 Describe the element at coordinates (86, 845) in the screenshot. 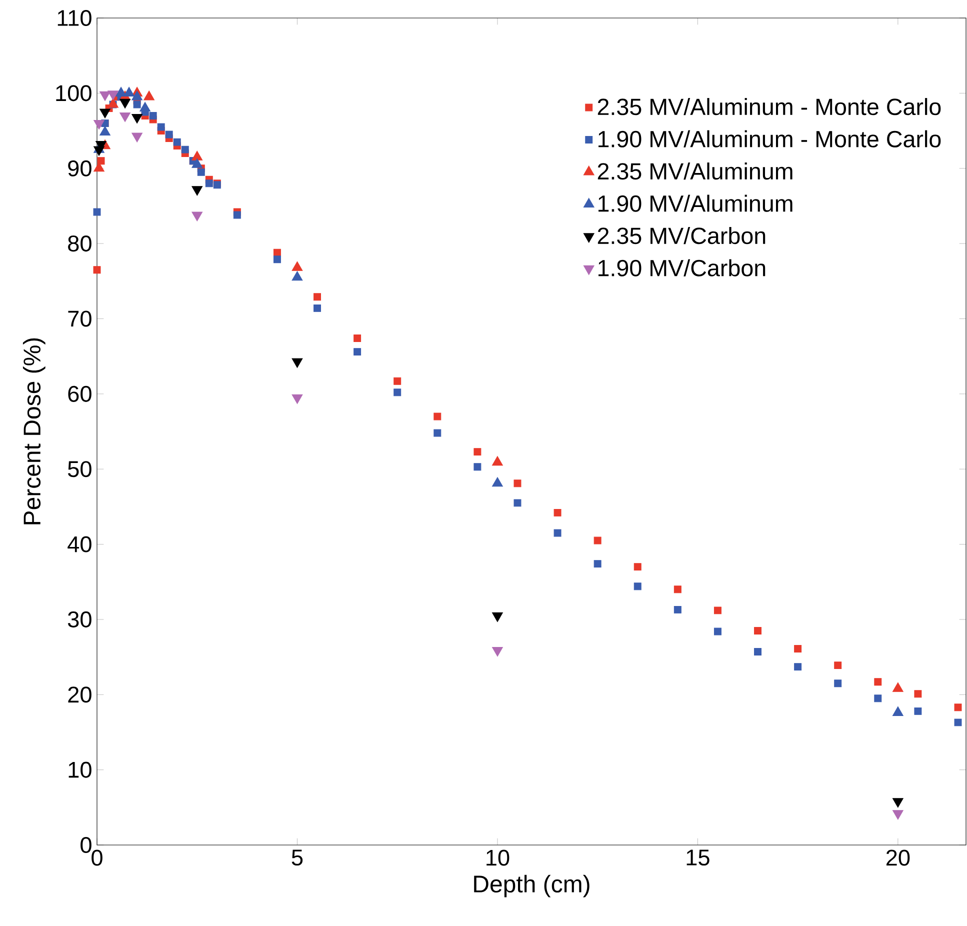

I see `y-tick-label: 0` at that location.